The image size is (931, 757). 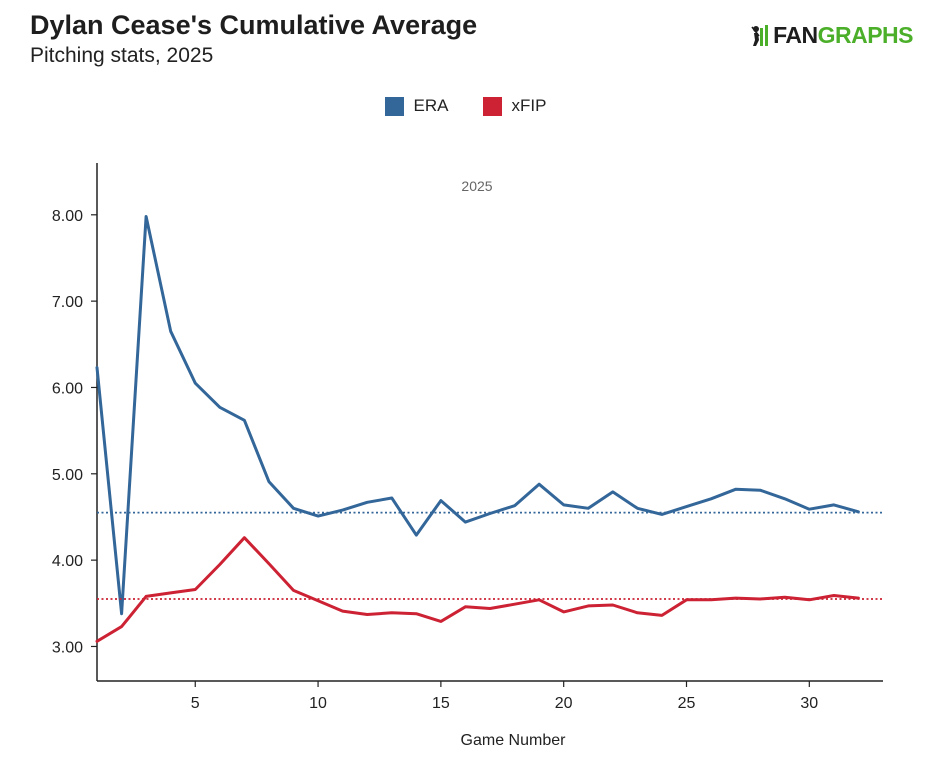 I want to click on x-tick-label: 15, so click(x=441, y=703).